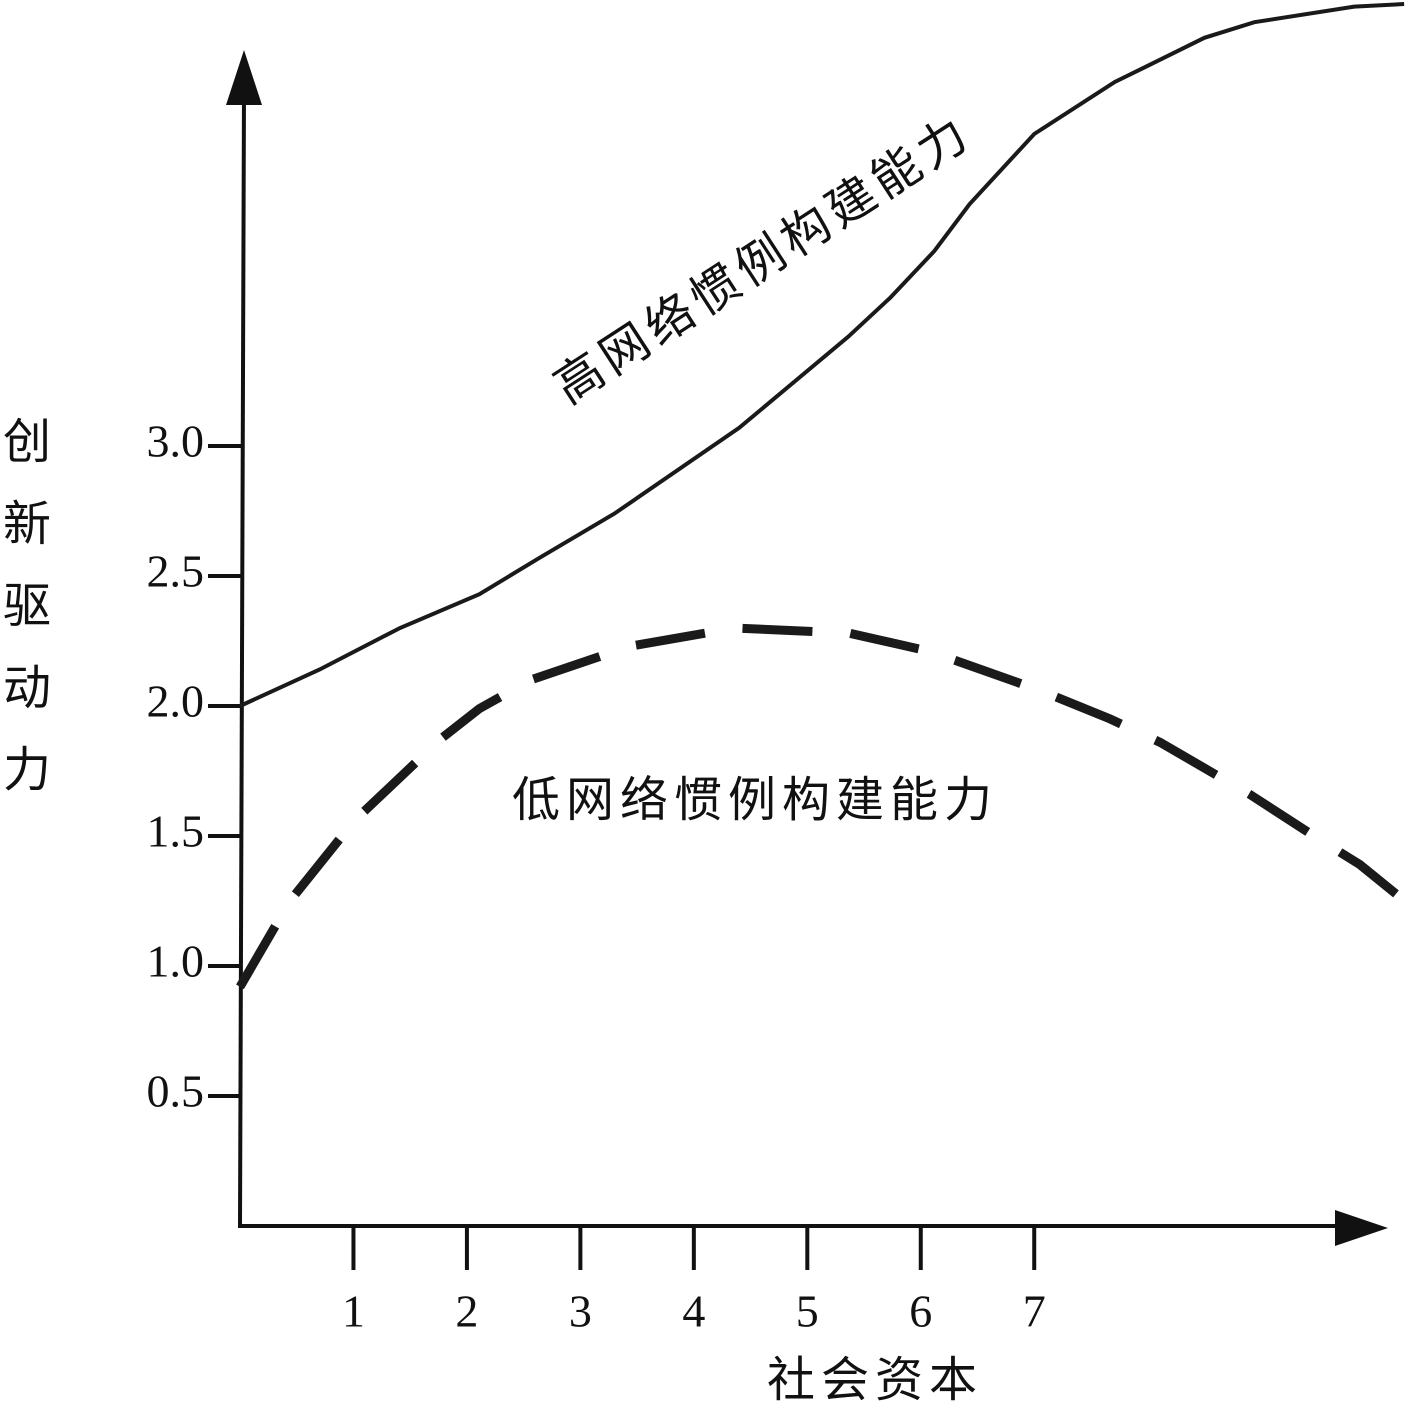 Image resolution: width=1420 pixels, height=1409 pixels. What do you see at coordinates (30, 606) in the screenshot?
I see `y-axis-label: 创新驱动力` at bounding box center [30, 606].